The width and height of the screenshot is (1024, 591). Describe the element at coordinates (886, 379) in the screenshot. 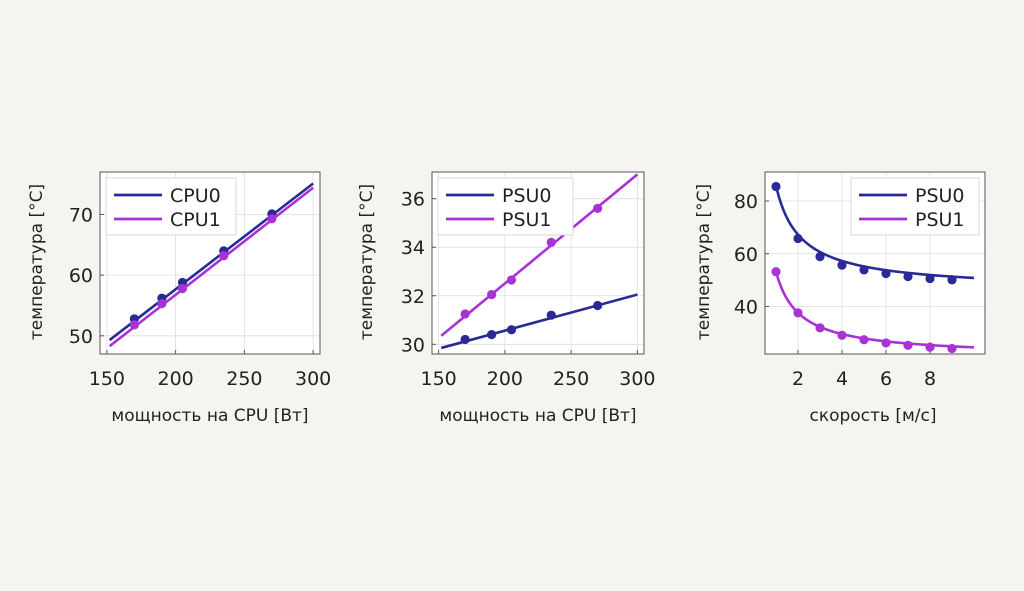

I see `x-tick-label: 6` at that location.